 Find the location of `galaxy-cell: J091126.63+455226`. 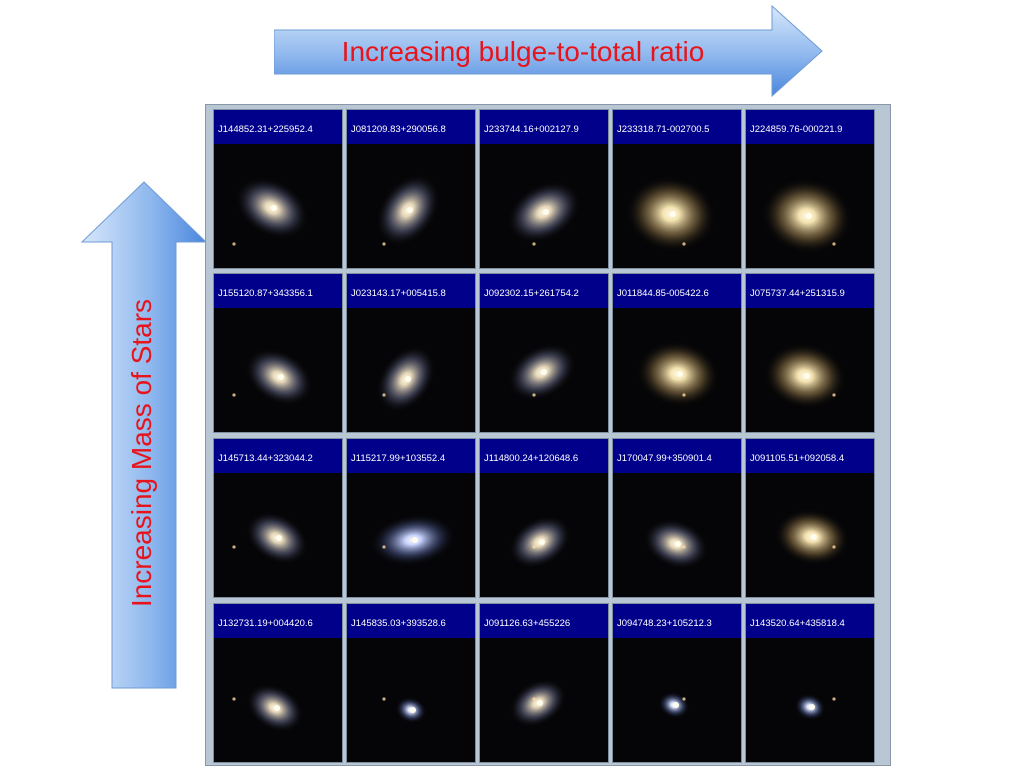

galaxy-cell: J091126.63+455226 is located at coordinates (544, 683).